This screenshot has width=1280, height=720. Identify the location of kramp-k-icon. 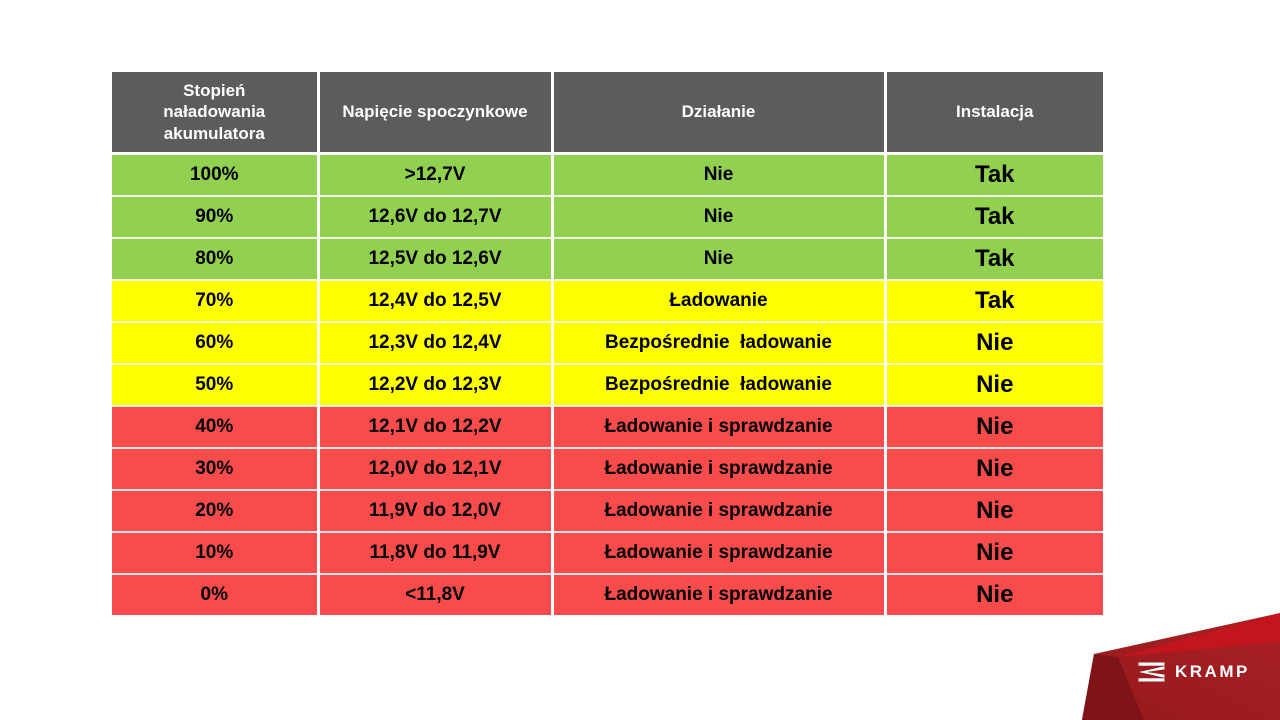
(1151, 672).